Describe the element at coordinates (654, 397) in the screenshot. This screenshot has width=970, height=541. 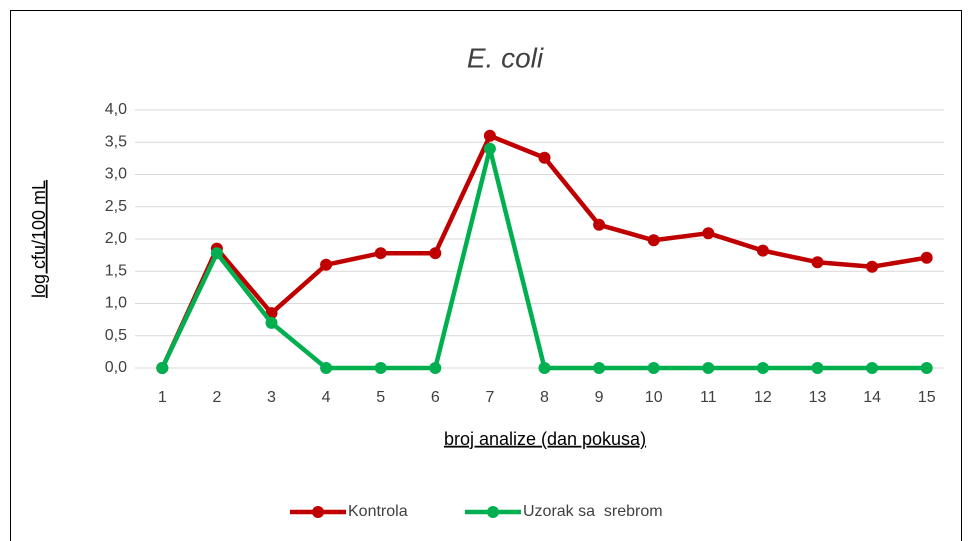
I see `x-tick-label: 10` at that location.